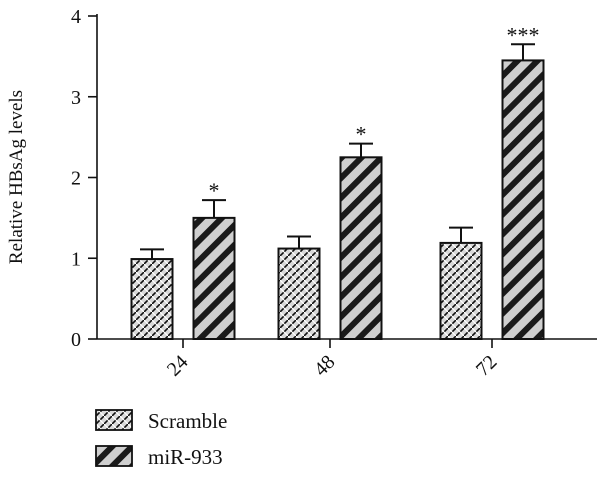 The width and height of the screenshot is (600, 485). I want to click on legend-label-scramble: Scramble, so click(187, 421).